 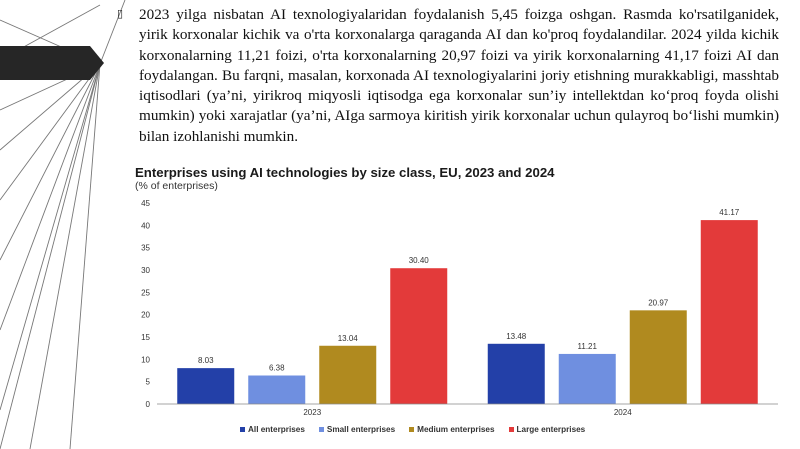 What do you see at coordinates (145, 304) in the screenshot?
I see `y-axis: 0 5 10 15 20 25 30 35 40 45` at bounding box center [145, 304].